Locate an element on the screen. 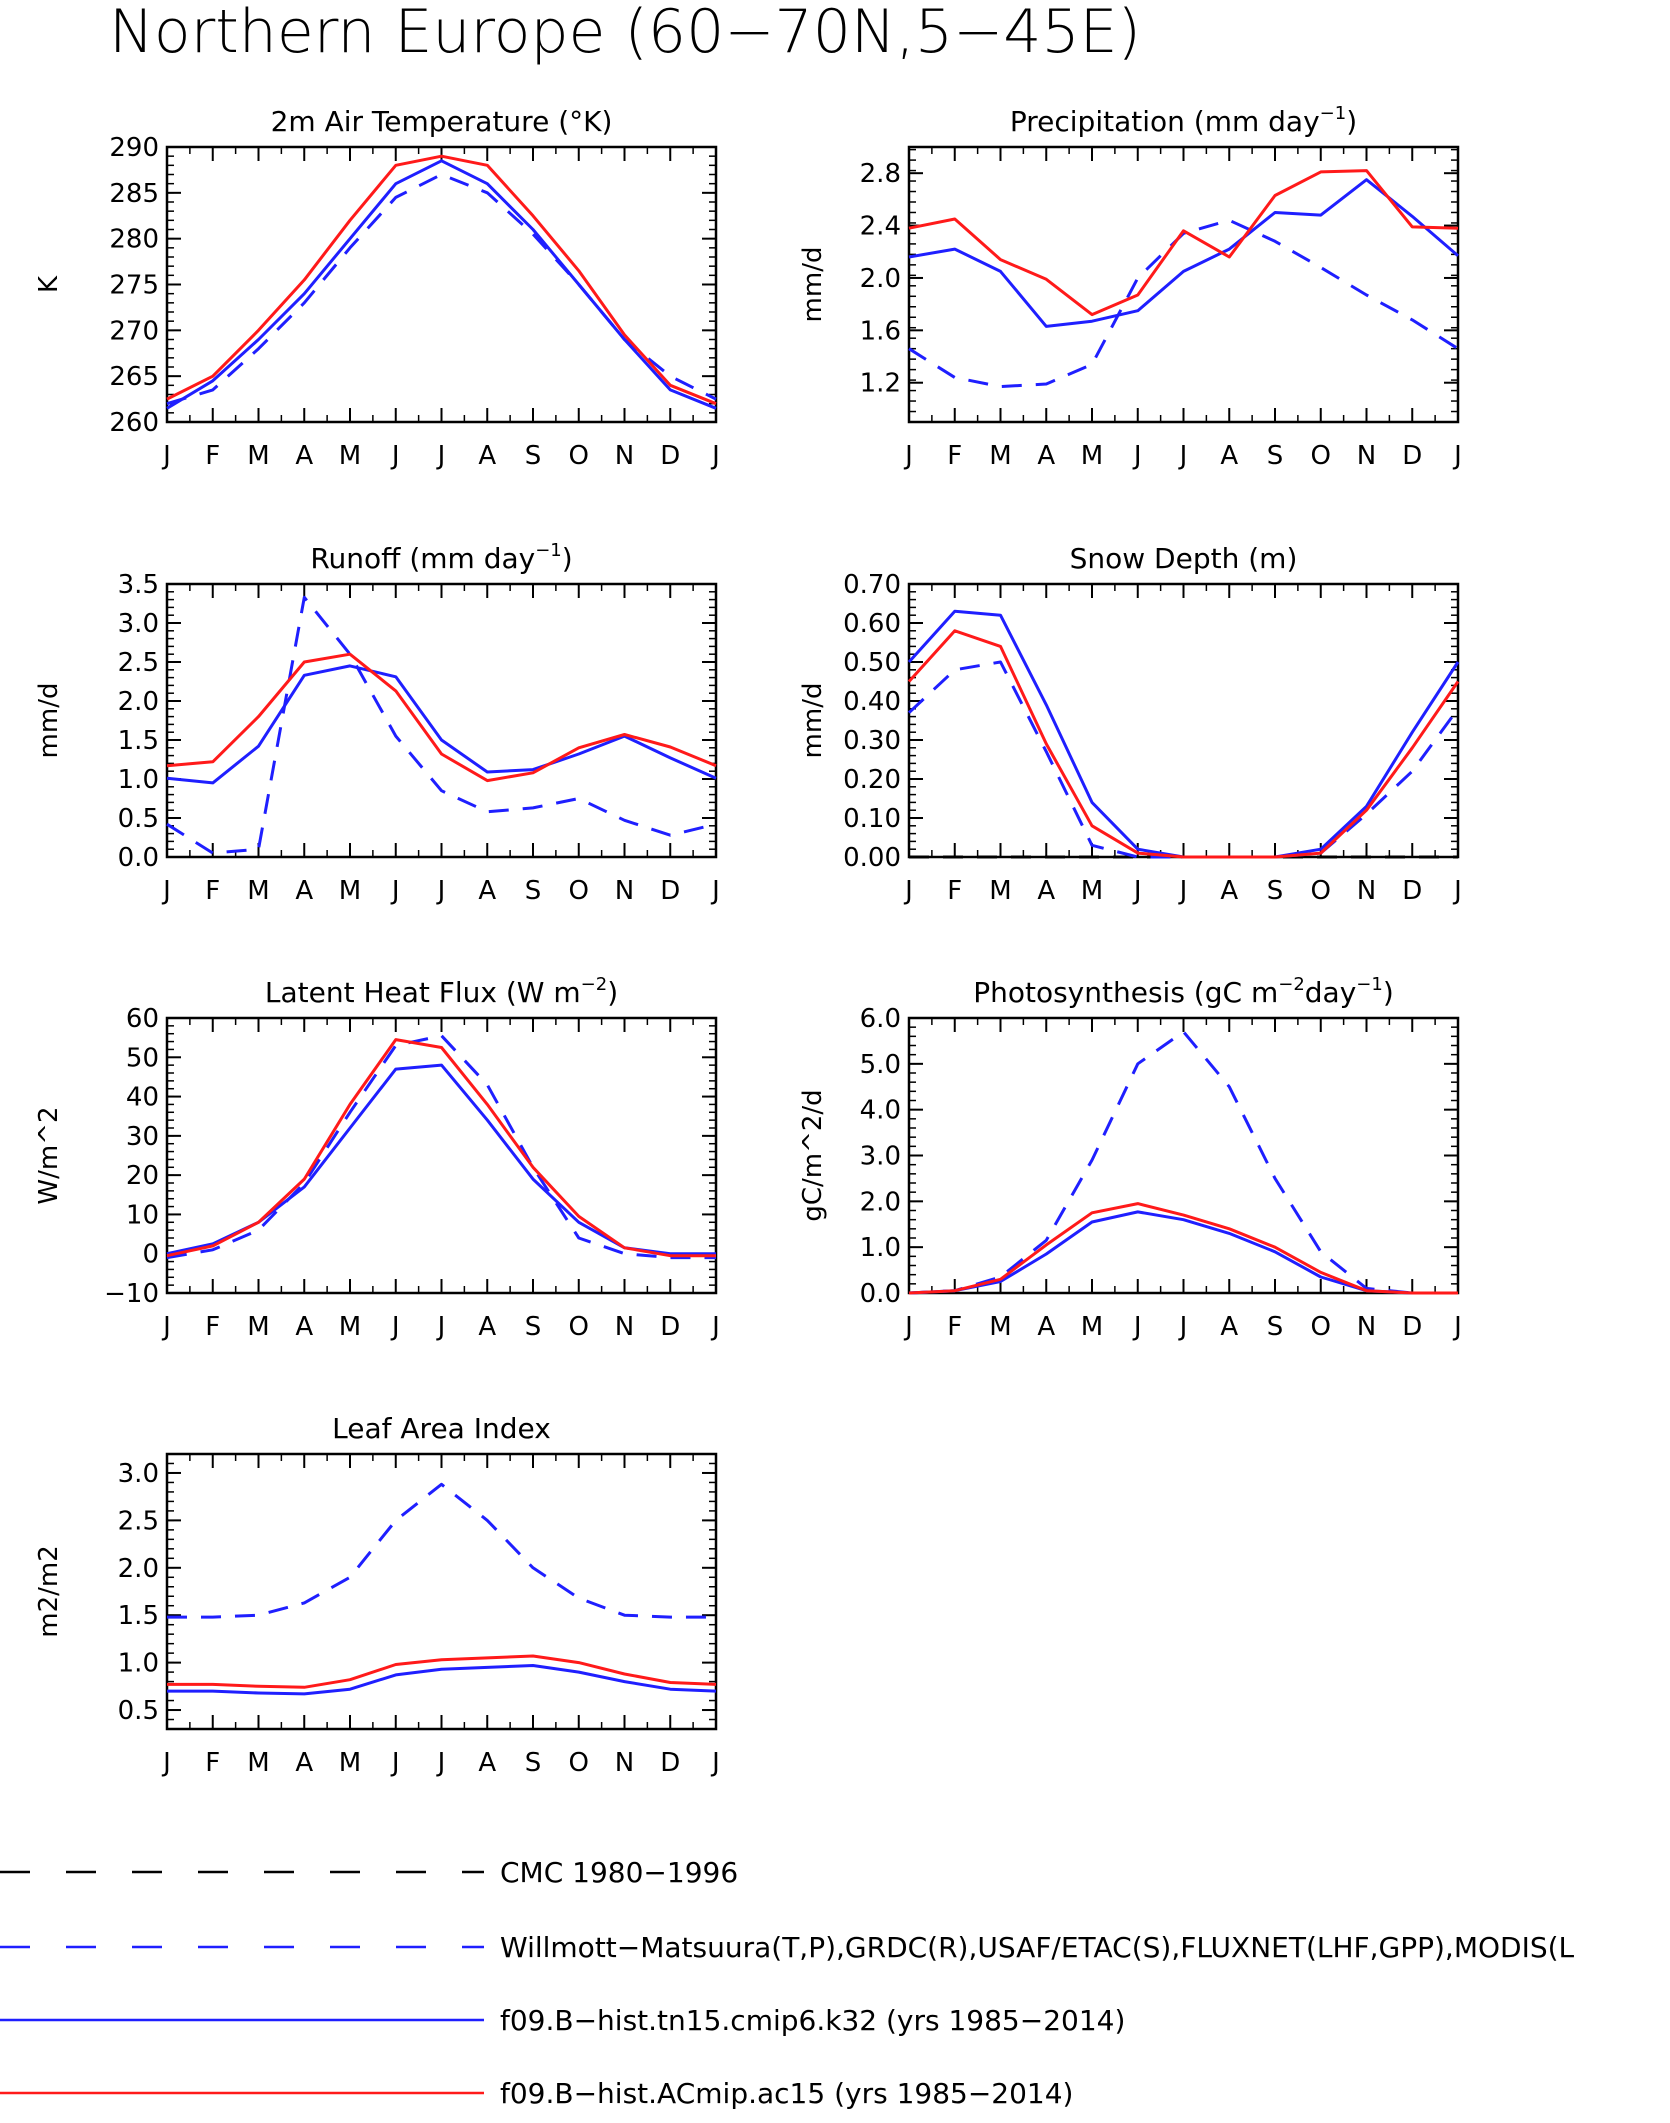 Image resolution: width=1670 pixels, height=2123 pixels. y-tick-label: 2.4 is located at coordinates (880, 227).